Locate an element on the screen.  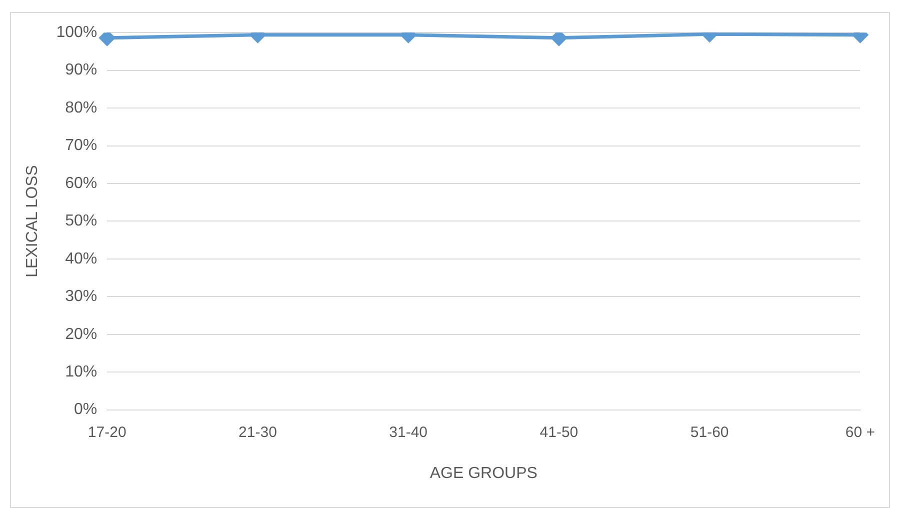
x-tick-label: 60 + is located at coordinates (860, 432).